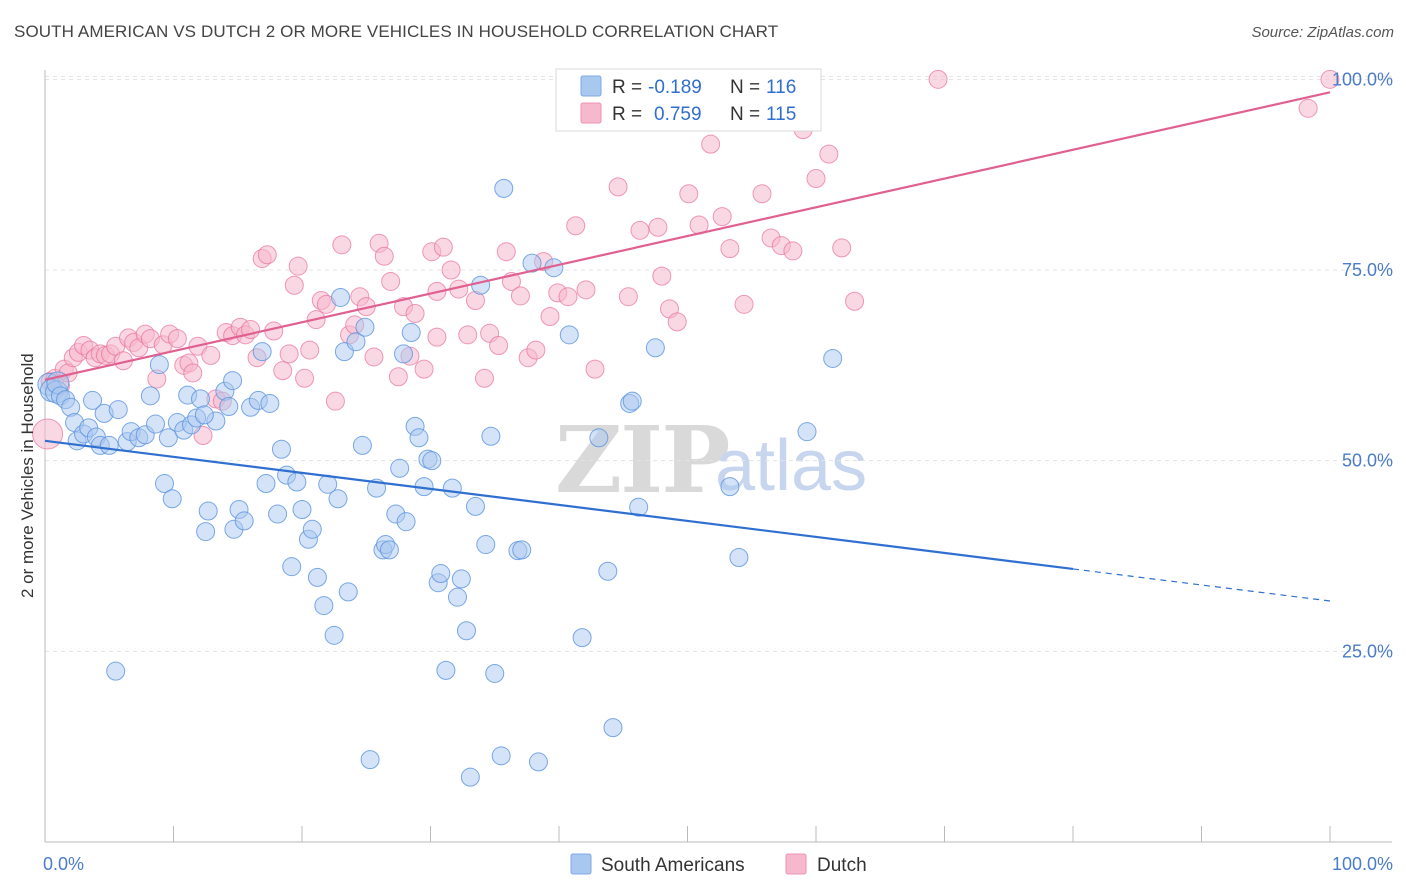  I want to click on y-axis-label: 2 or more Vehicles in Household, so click(27, 475).